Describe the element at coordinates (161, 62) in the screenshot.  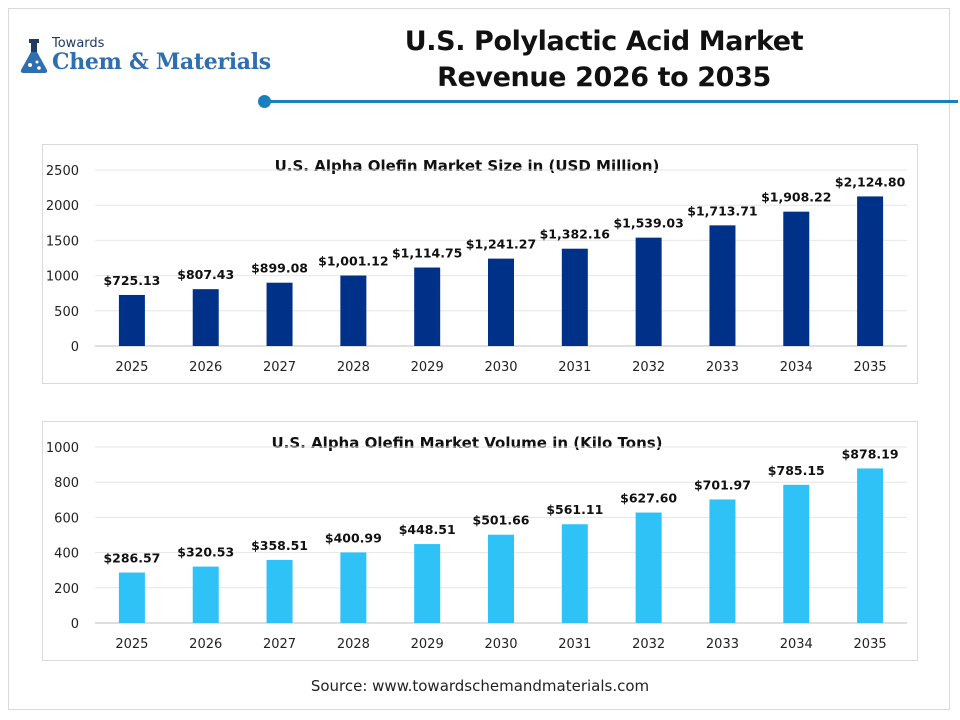
I see `logo-brand-text: Chem & Materials` at that location.